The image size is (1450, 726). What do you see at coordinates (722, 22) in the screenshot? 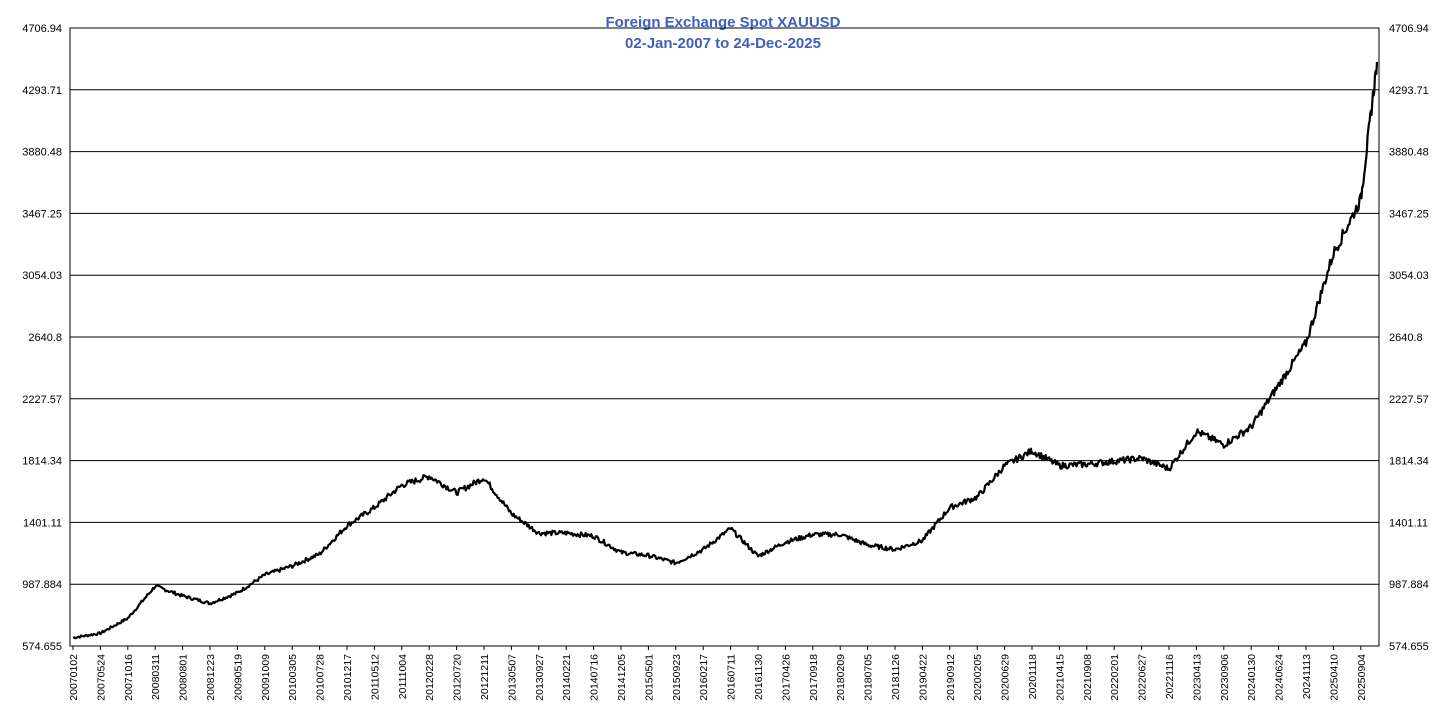
I see `chart-title: Foreign Exchange Spot XAUUSD` at bounding box center [722, 22].